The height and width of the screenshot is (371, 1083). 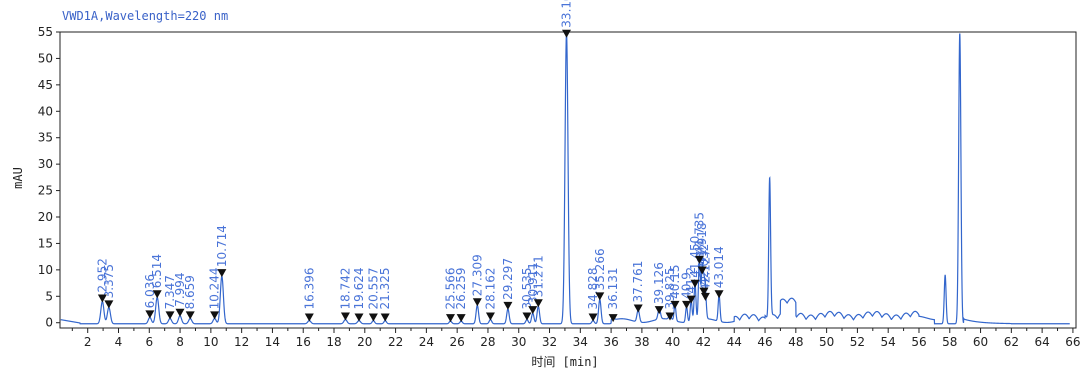 I want to click on peak-label: 33.103, so click(x=567, y=14).